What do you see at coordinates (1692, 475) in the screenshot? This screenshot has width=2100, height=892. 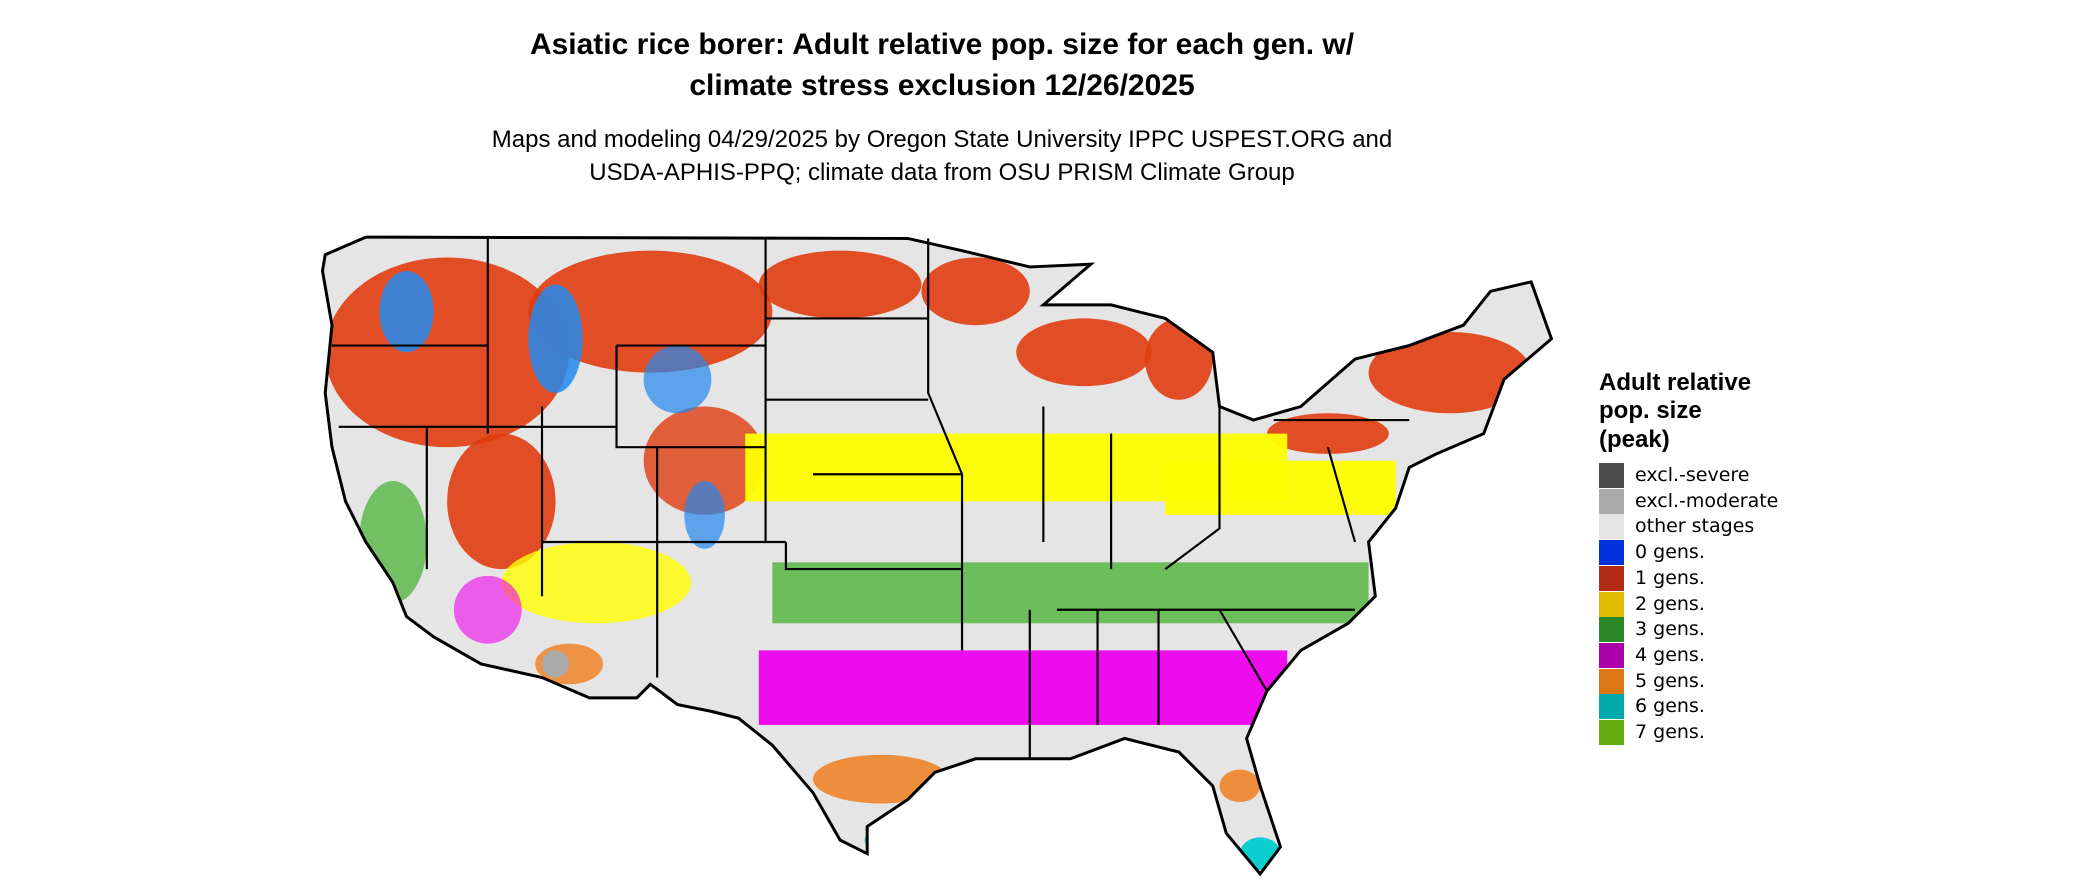 I see `legend-label: excl.-severe` at bounding box center [1692, 475].